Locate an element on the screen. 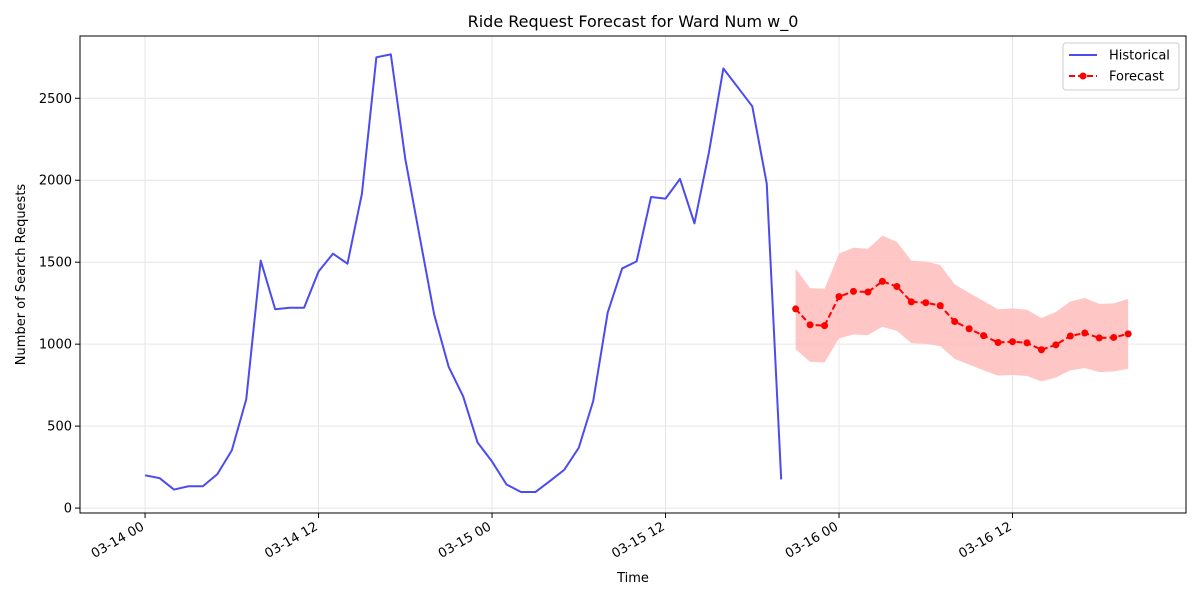  y-tick-label: 2500 is located at coordinates (55, 99).